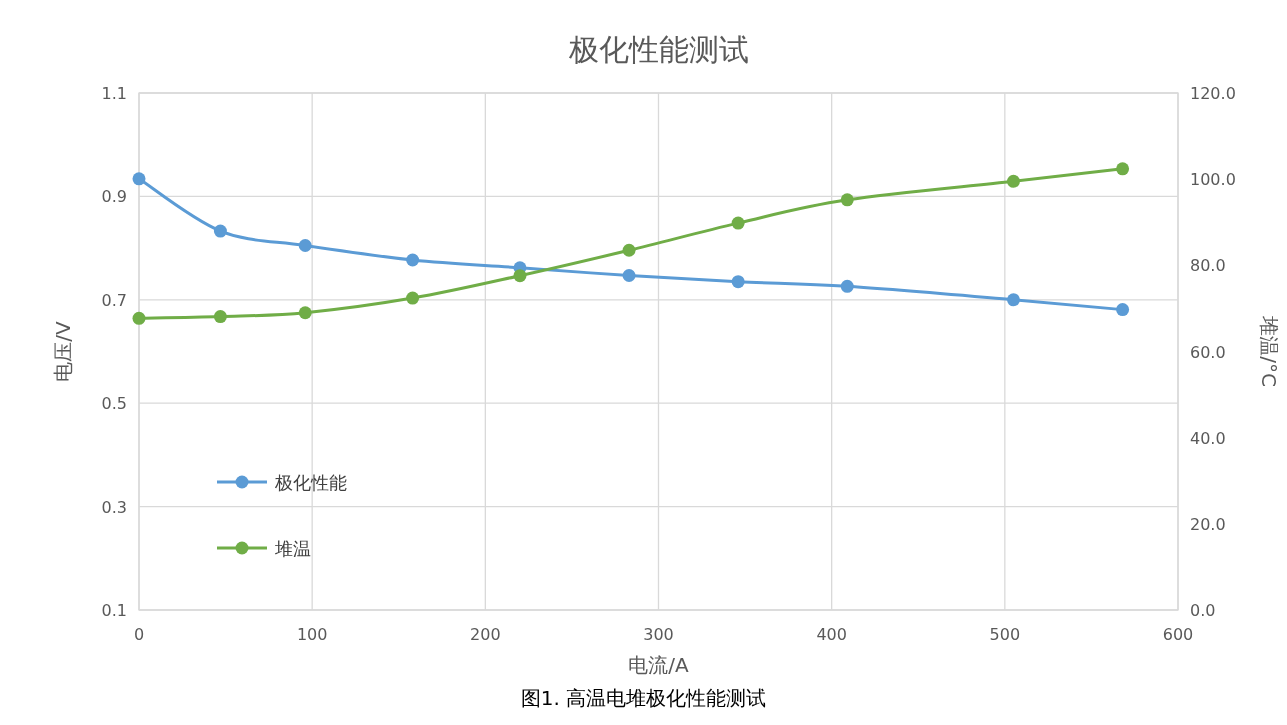 The width and height of the screenshot is (1287, 725). I want to click on y-tick-label: 0.9, so click(114, 197).